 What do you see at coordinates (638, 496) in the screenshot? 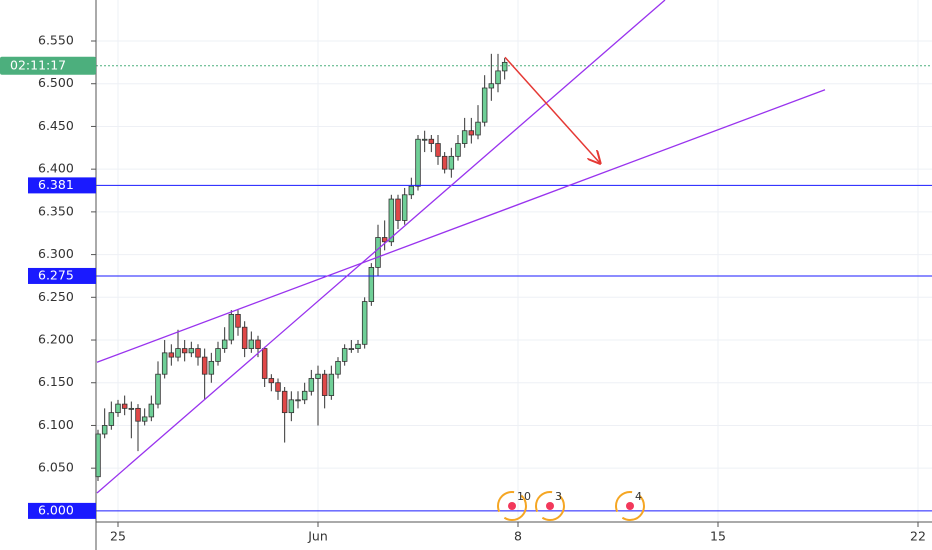
I see `event-count: 4` at bounding box center [638, 496].